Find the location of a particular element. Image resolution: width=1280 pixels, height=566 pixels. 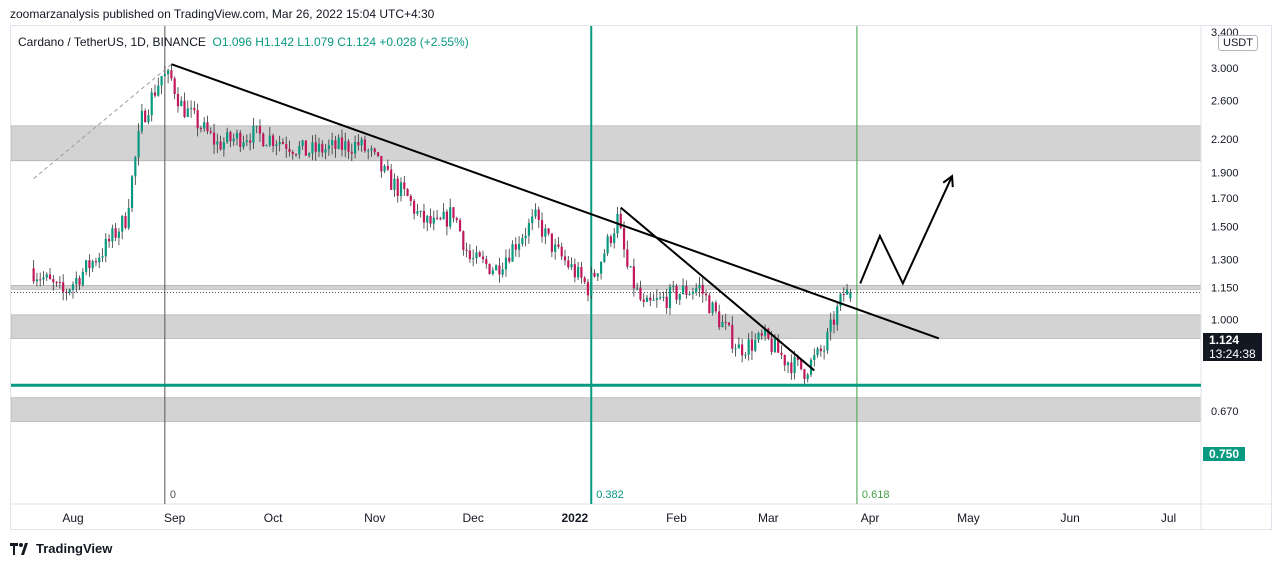

time-tick-label: Feb is located at coordinates (676, 518).